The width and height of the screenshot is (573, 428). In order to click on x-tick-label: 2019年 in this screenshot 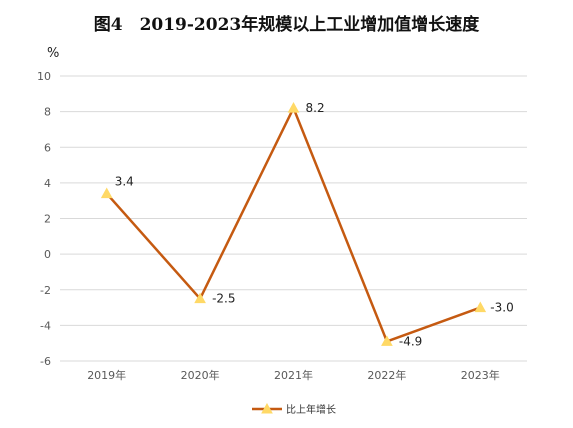, I will do `click(106, 375)`.